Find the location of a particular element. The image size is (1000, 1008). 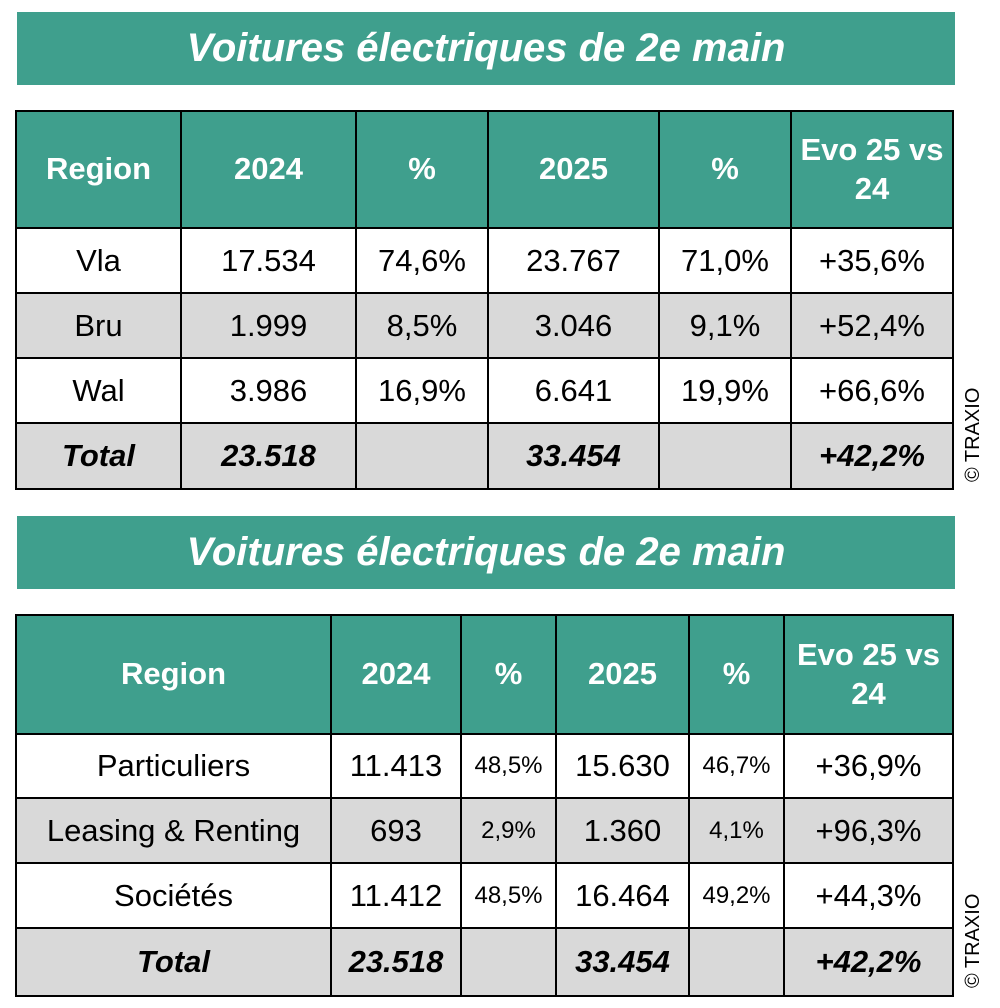

data-row: Wal 3.986 16,9% 6.641 19,9% +66,6% is located at coordinates (484, 390).